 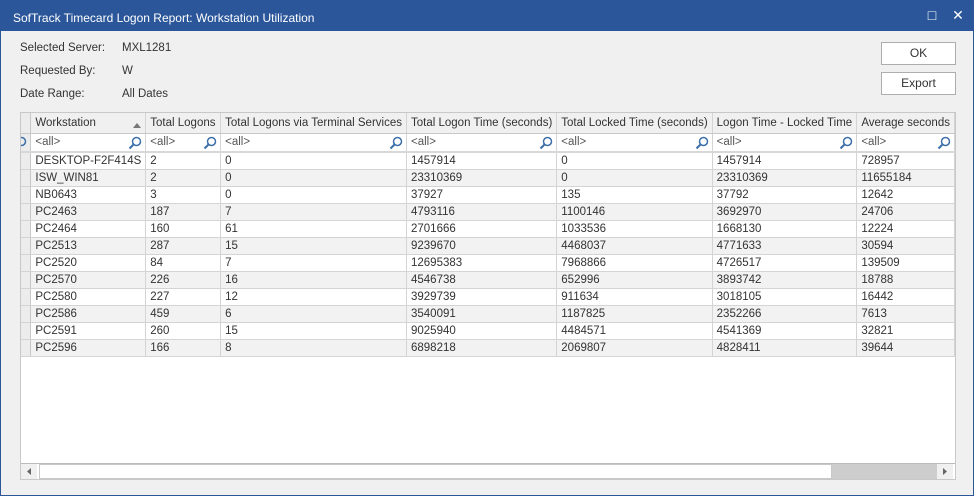 What do you see at coordinates (905, 263) in the screenshot?
I see `table-cell: 139509` at bounding box center [905, 263].